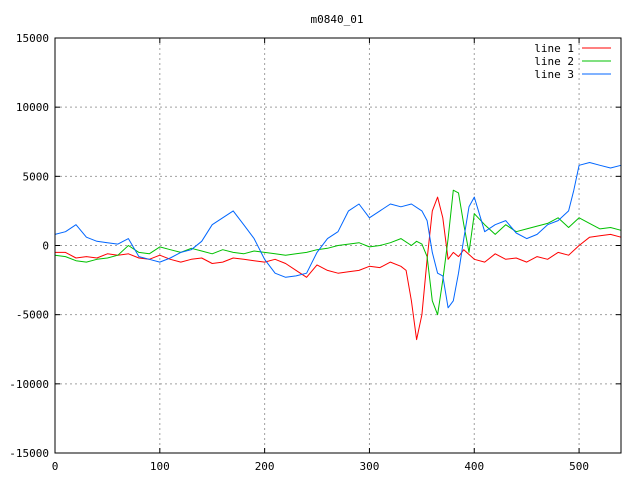 The height and width of the screenshot is (484, 640). Describe the element at coordinates (554, 61) in the screenshot. I see `legend-label-2: line 2` at that location.